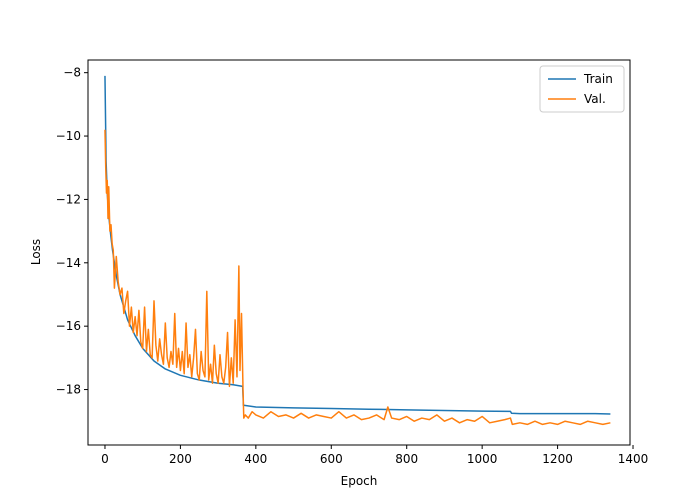 The image size is (700, 500). I want to click on y-tick-label: −8, so click(72, 73).